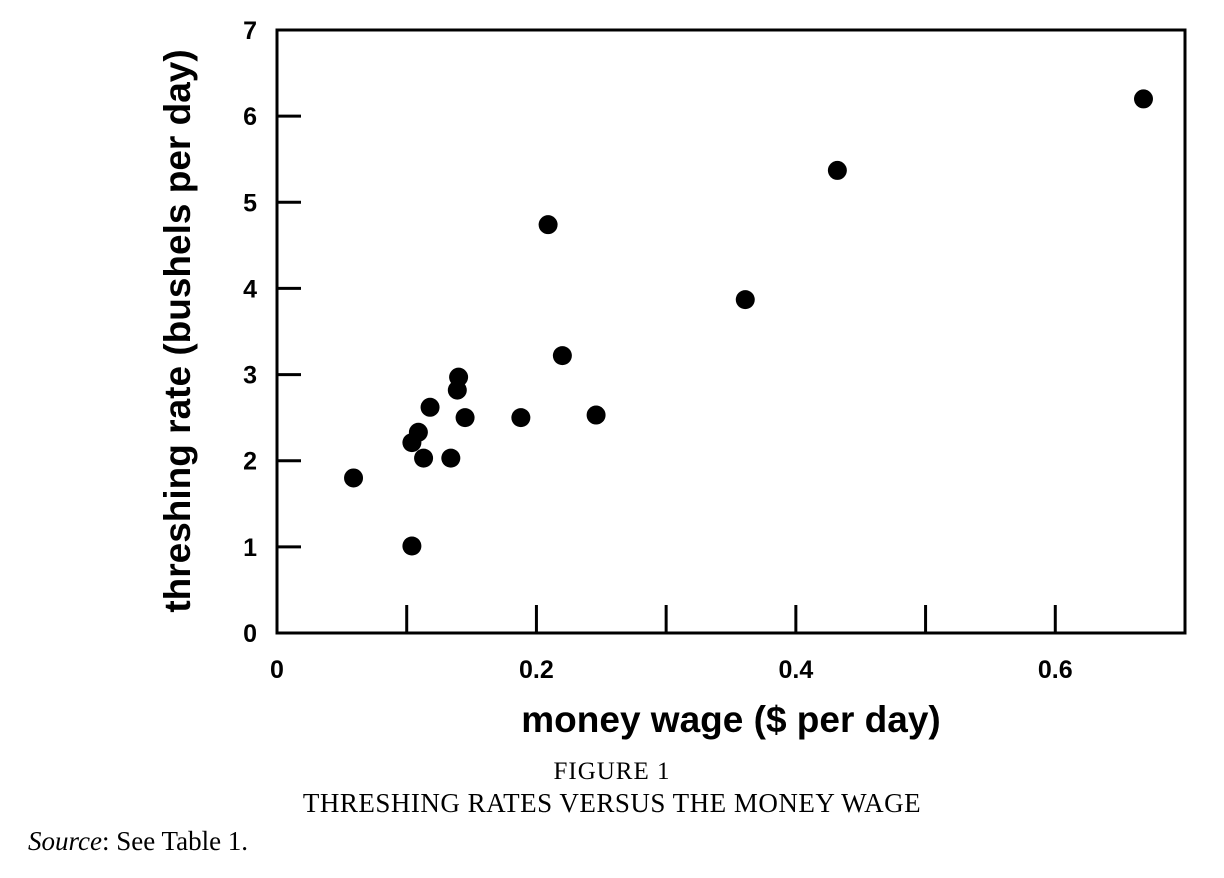 The height and width of the screenshot is (878, 1224). What do you see at coordinates (1055, 670) in the screenshot?
I see `x-tick-label: 0.6` at bounding box center [1055, 670].